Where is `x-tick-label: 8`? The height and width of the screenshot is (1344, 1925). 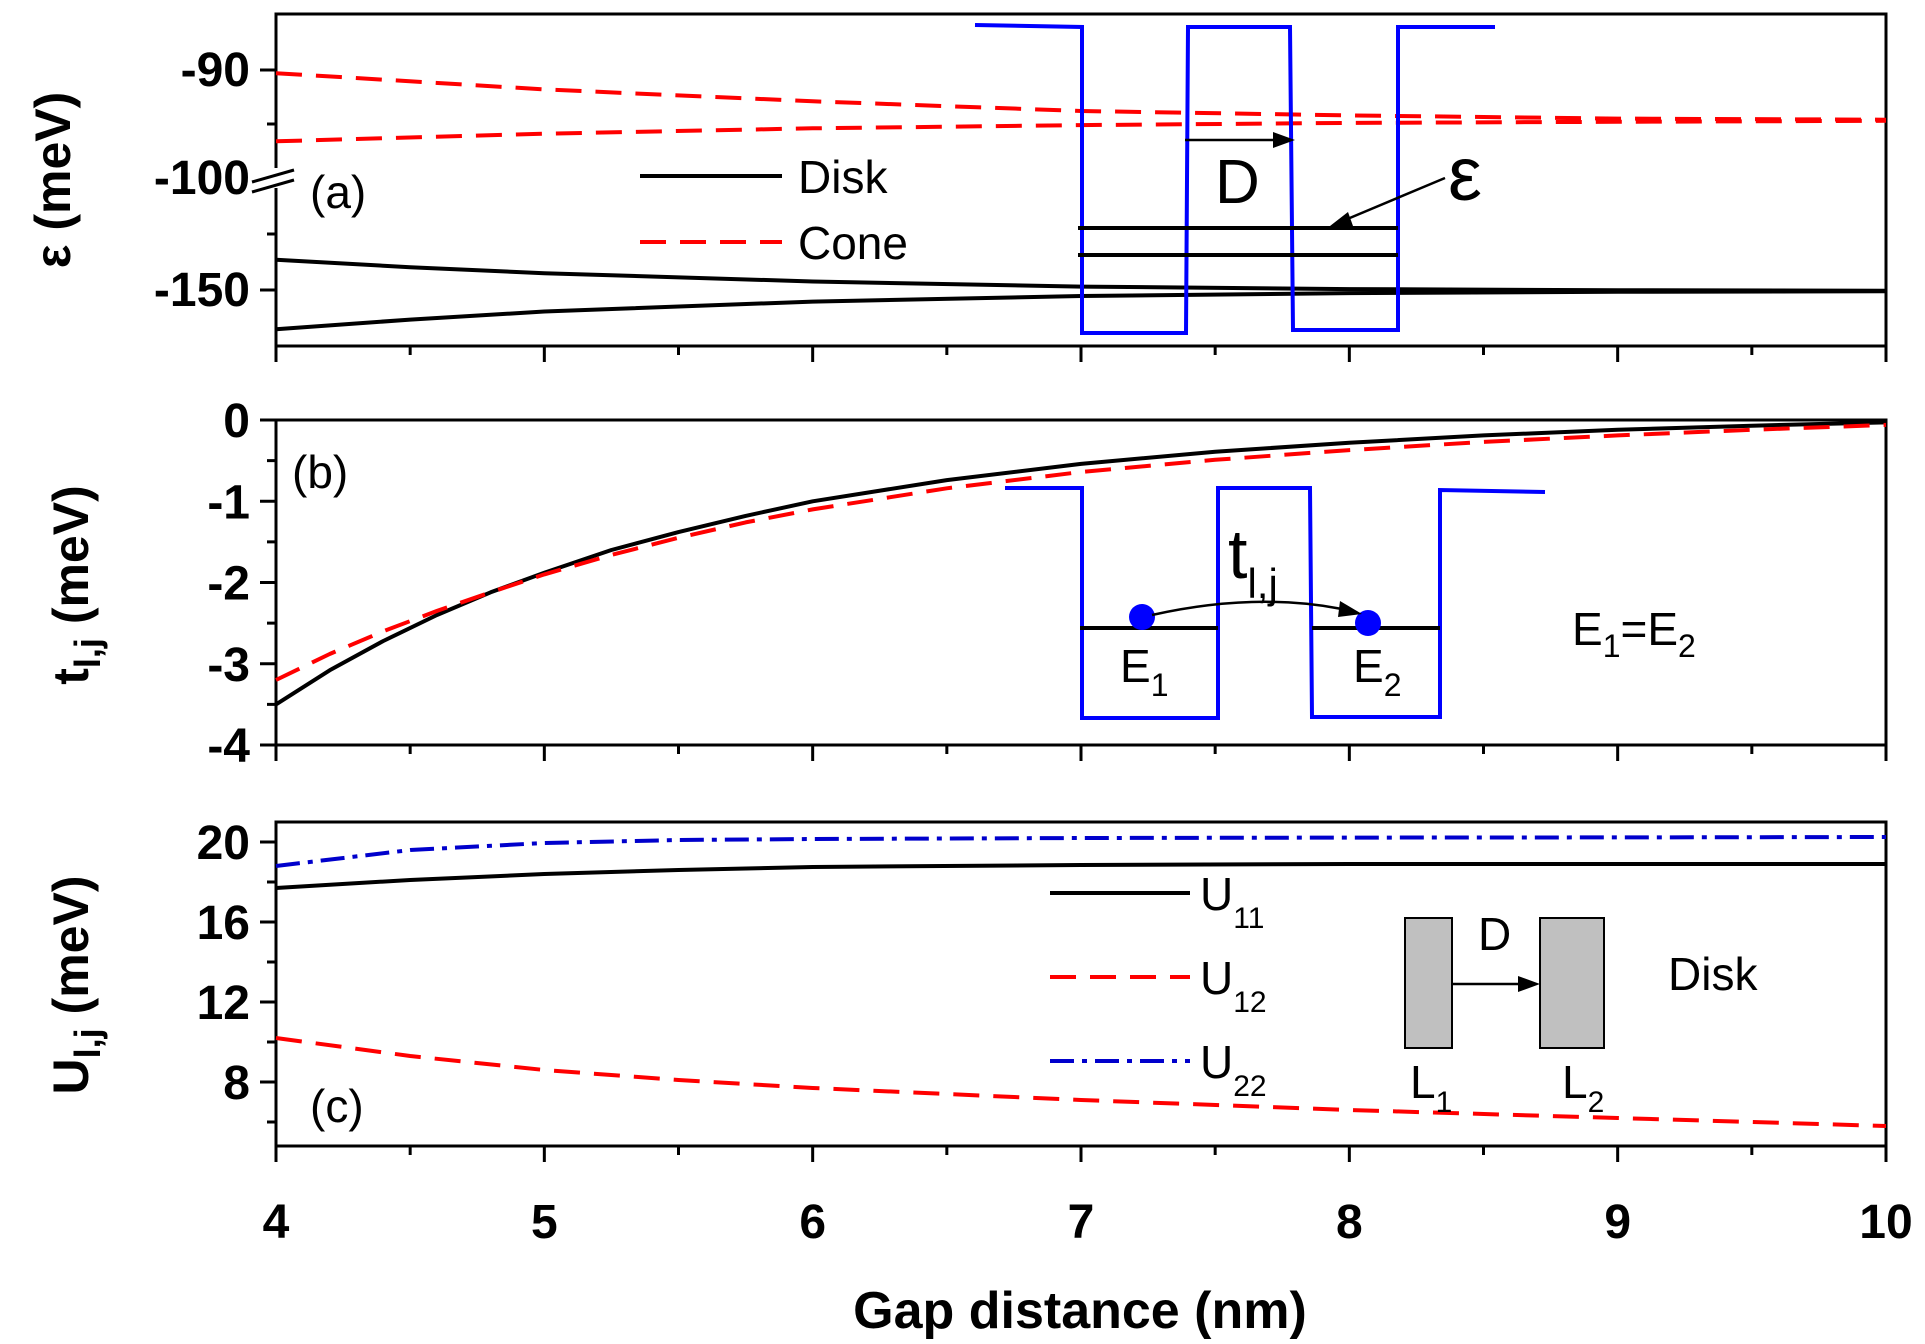
x-tick-label: 8 is located at coordinates (1349, 1222).